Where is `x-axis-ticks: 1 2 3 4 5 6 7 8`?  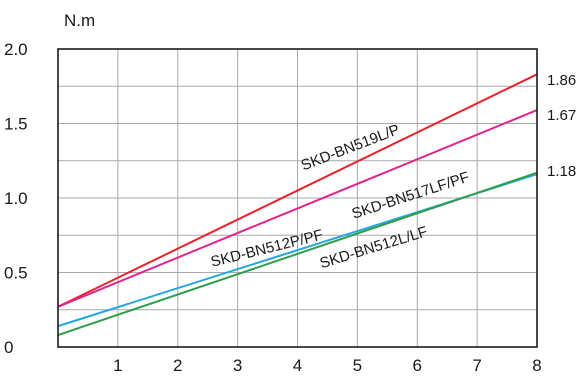
x-axis-ticks: 1 2 3 4 5 6 7 8 is located at coordinates (327, 365).